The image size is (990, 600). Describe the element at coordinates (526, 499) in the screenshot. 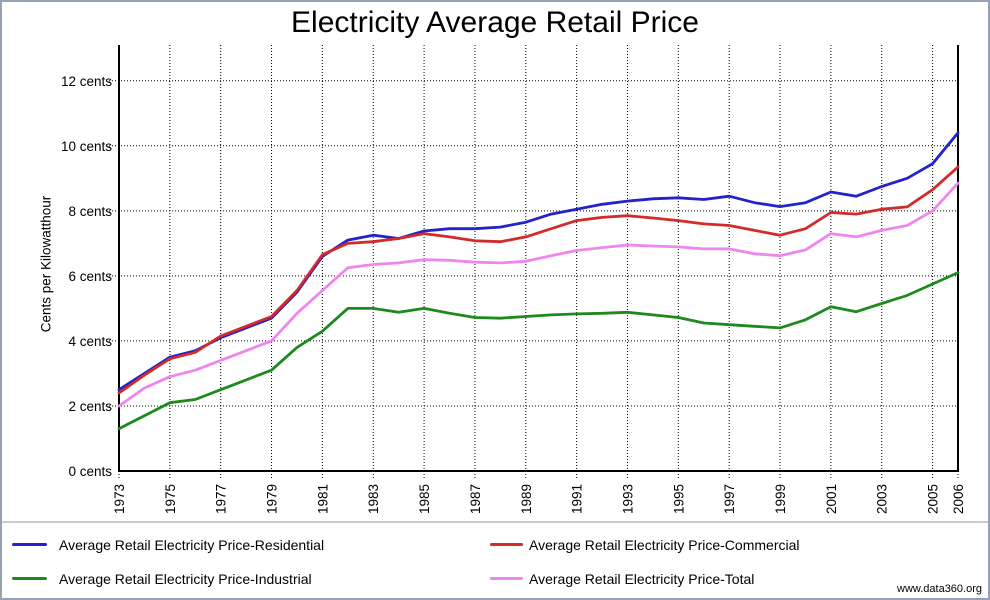

I see `svg-text: 1989` at that location.